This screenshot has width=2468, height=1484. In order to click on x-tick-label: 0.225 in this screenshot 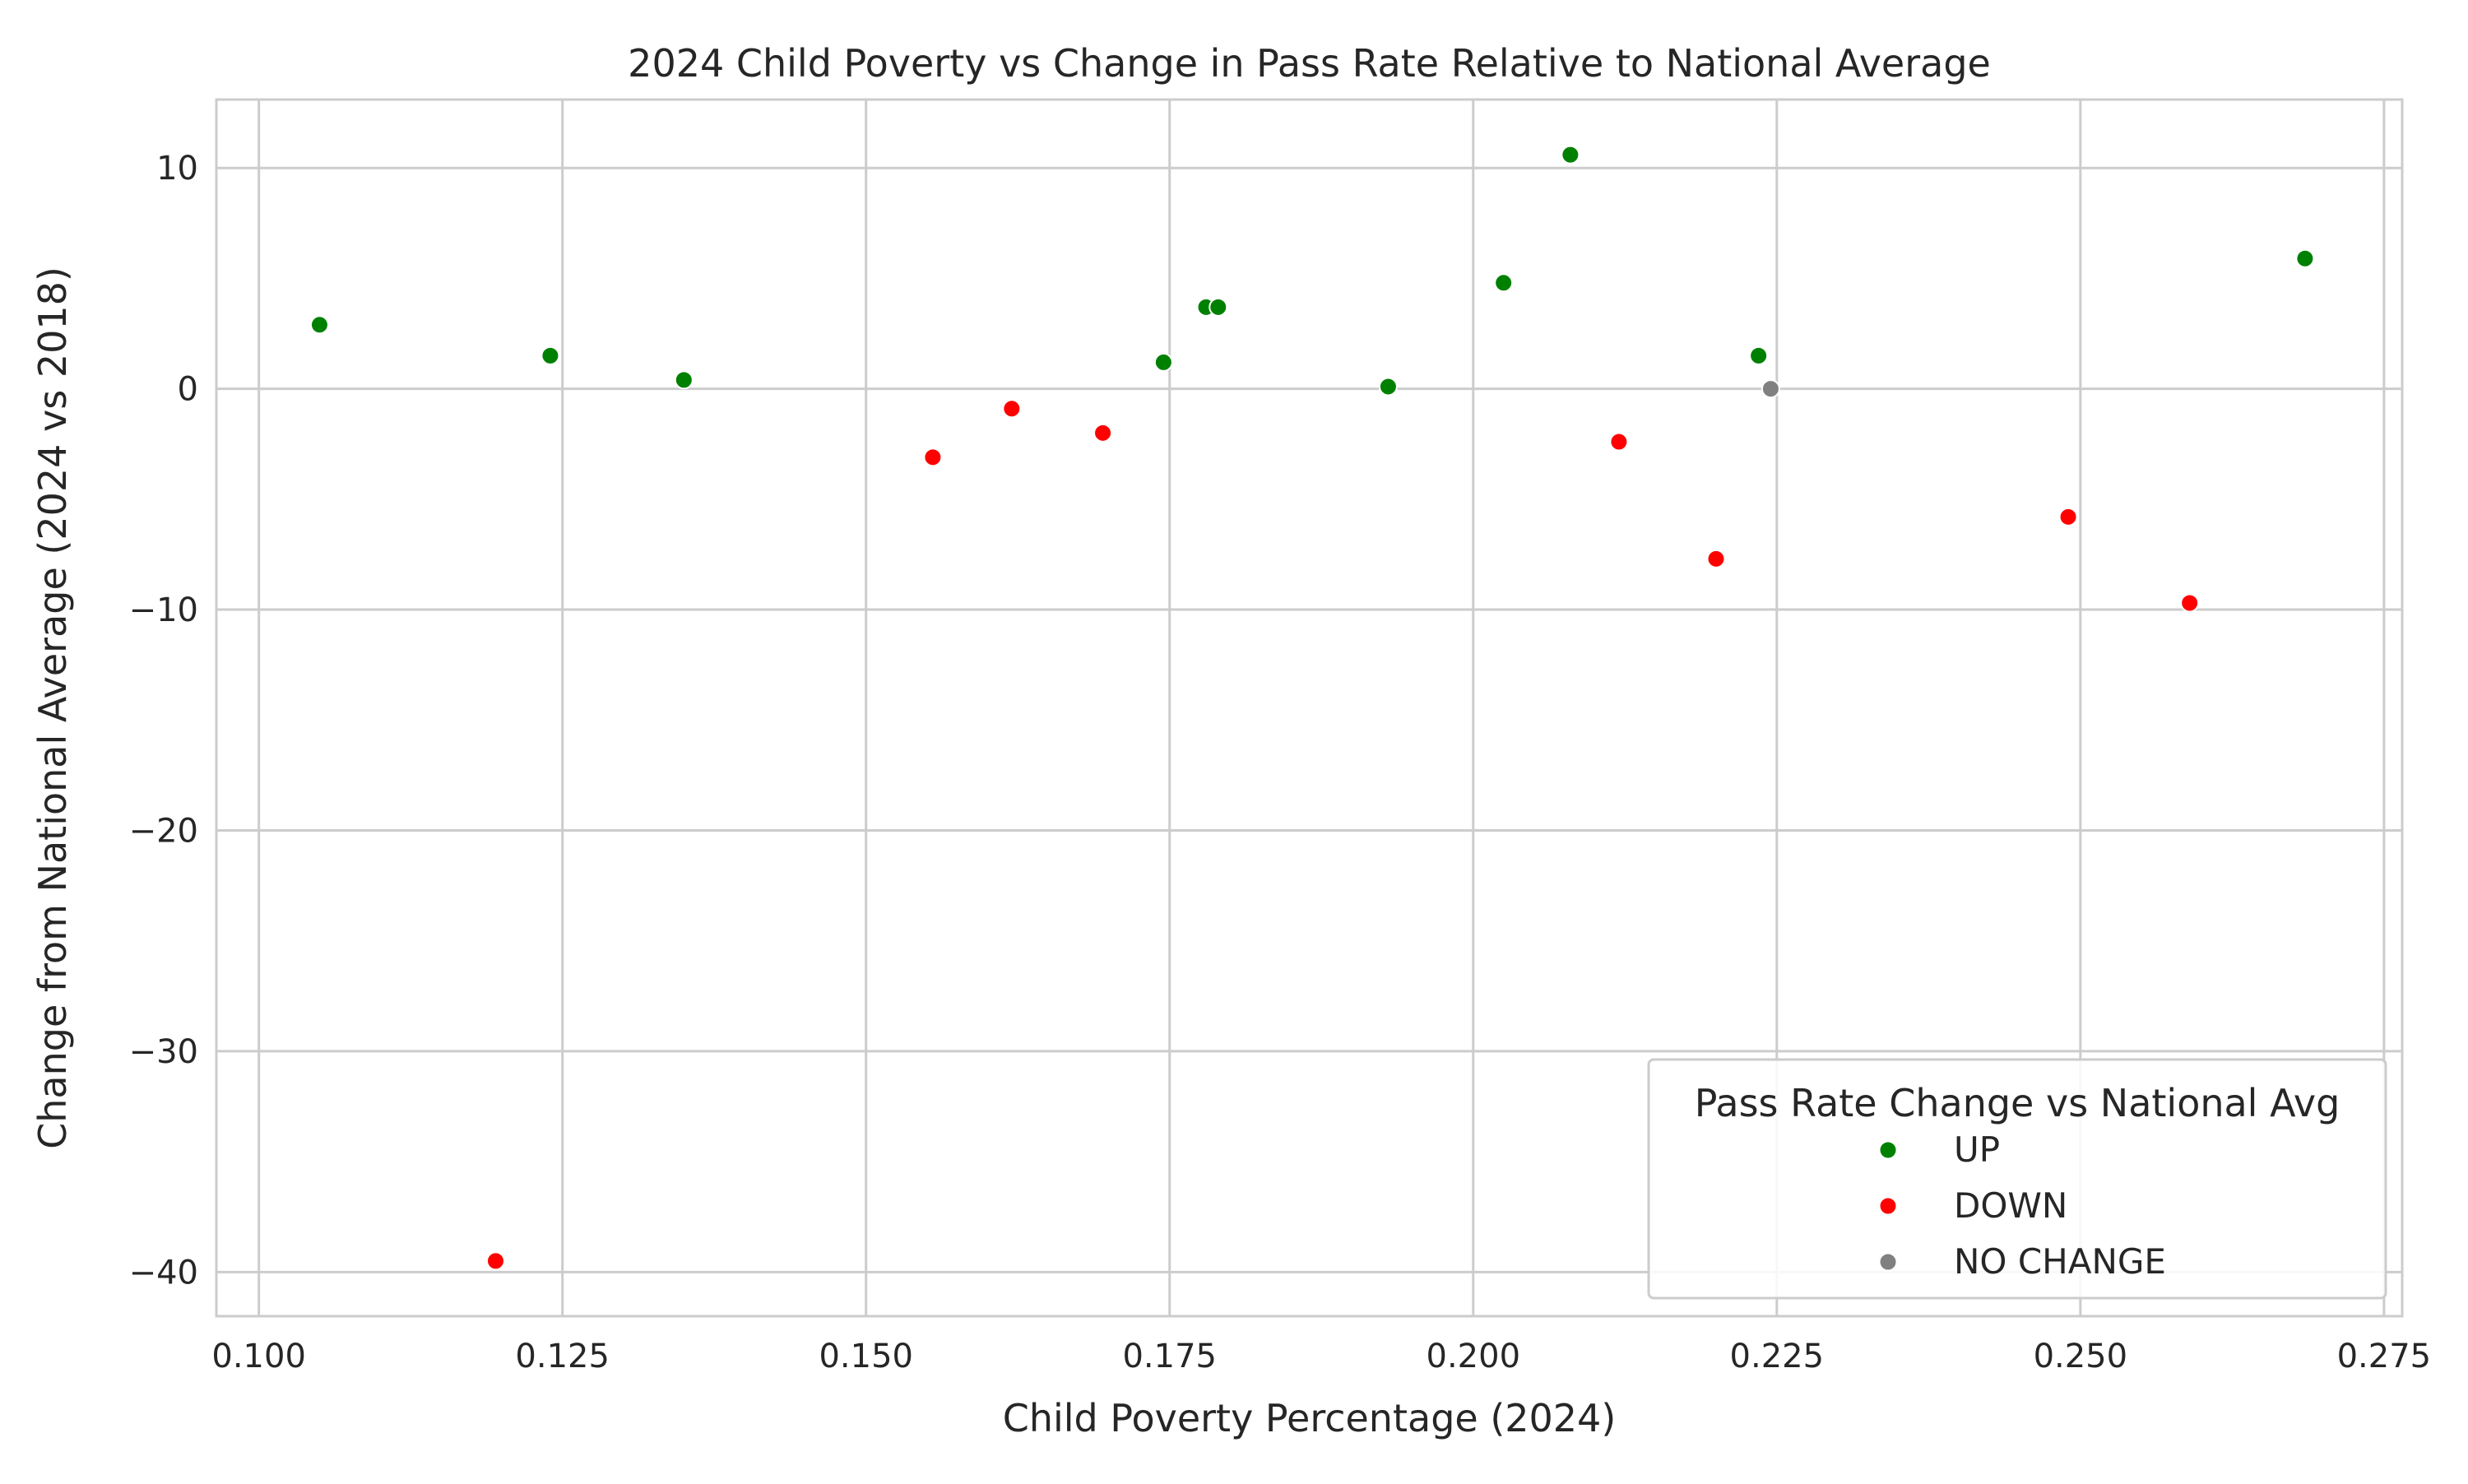, I will do `click(1777, 1356)`.